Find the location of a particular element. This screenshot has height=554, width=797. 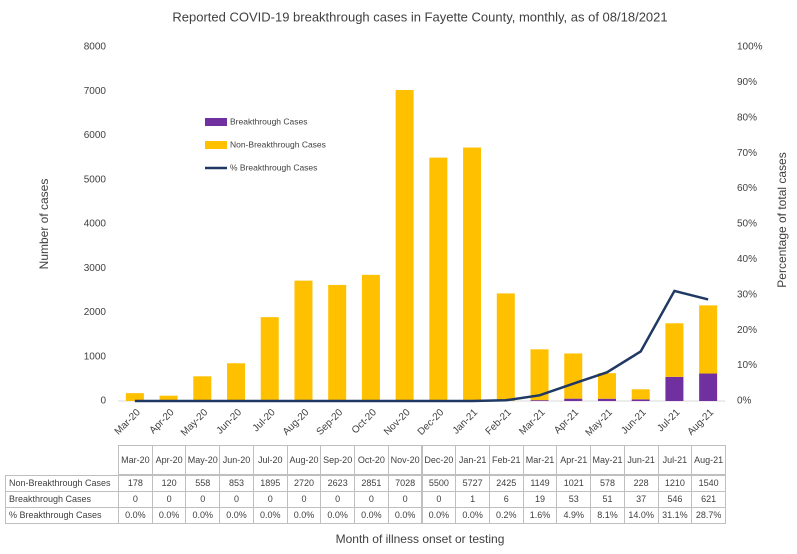

table-header-cell: May-20 is located at coordinates (203, 460).